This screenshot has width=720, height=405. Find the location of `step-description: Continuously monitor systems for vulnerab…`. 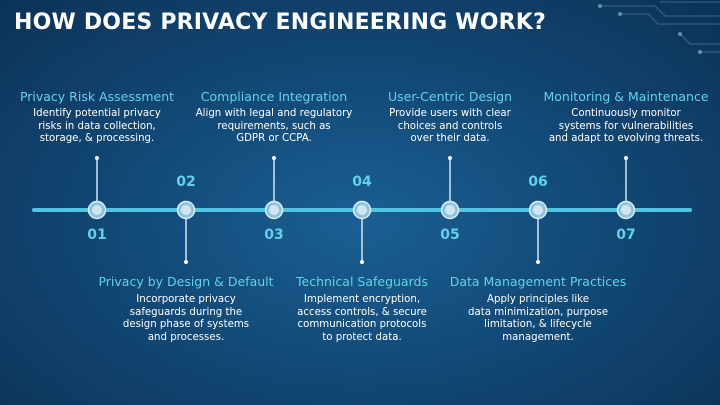

step-description: Continuously monitor systems for vulnerab… is located at coordinates (626, 127).